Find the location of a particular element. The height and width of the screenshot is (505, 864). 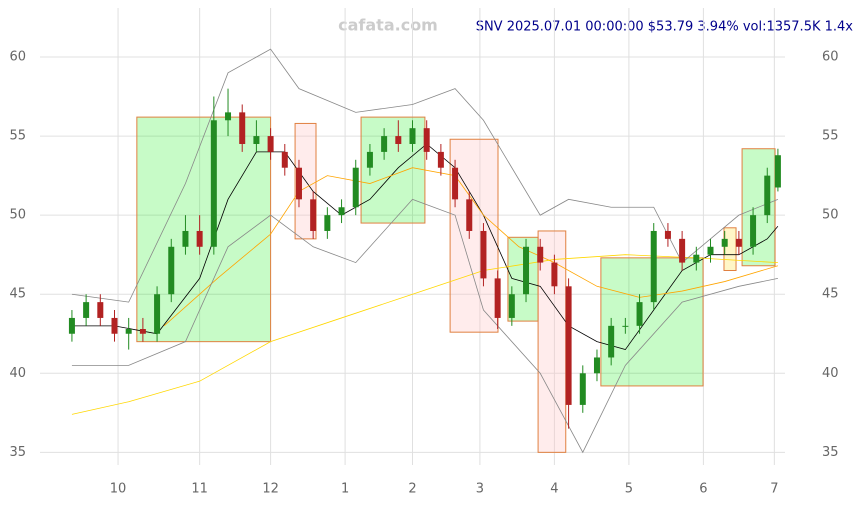

x-tick-label: 4 is located at coordinates (554, 489).